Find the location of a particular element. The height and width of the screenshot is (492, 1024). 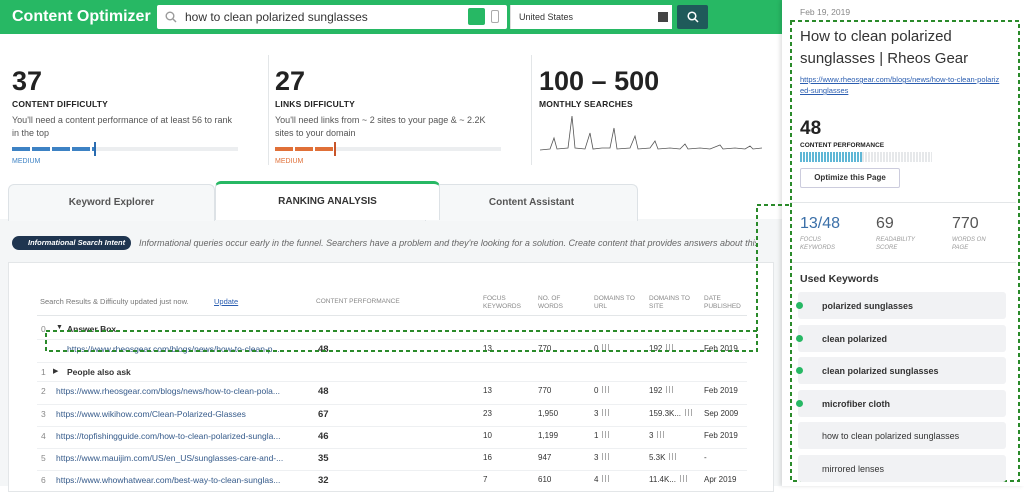

column-header: DATE PUBLISHED is located at coordinates (722, 302).